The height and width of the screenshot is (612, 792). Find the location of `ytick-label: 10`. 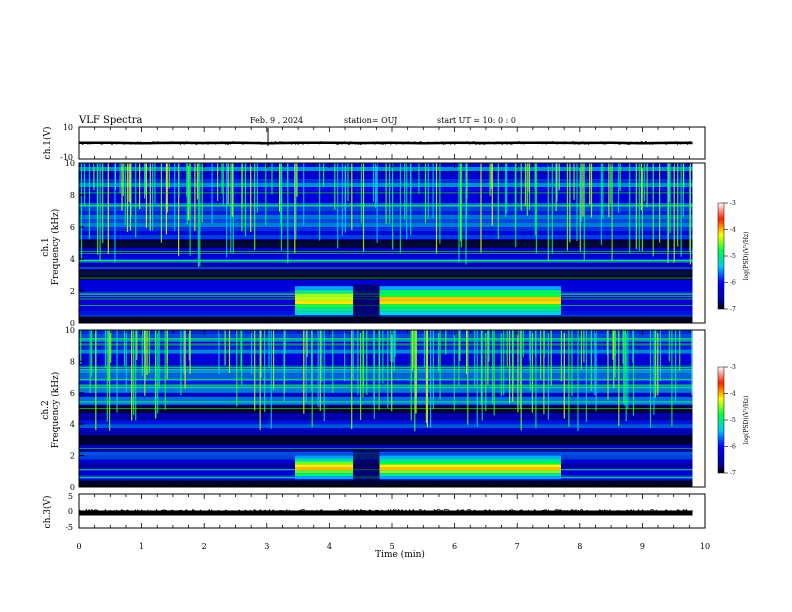

ytick-label: 10 is located at coordinates (70, 330).